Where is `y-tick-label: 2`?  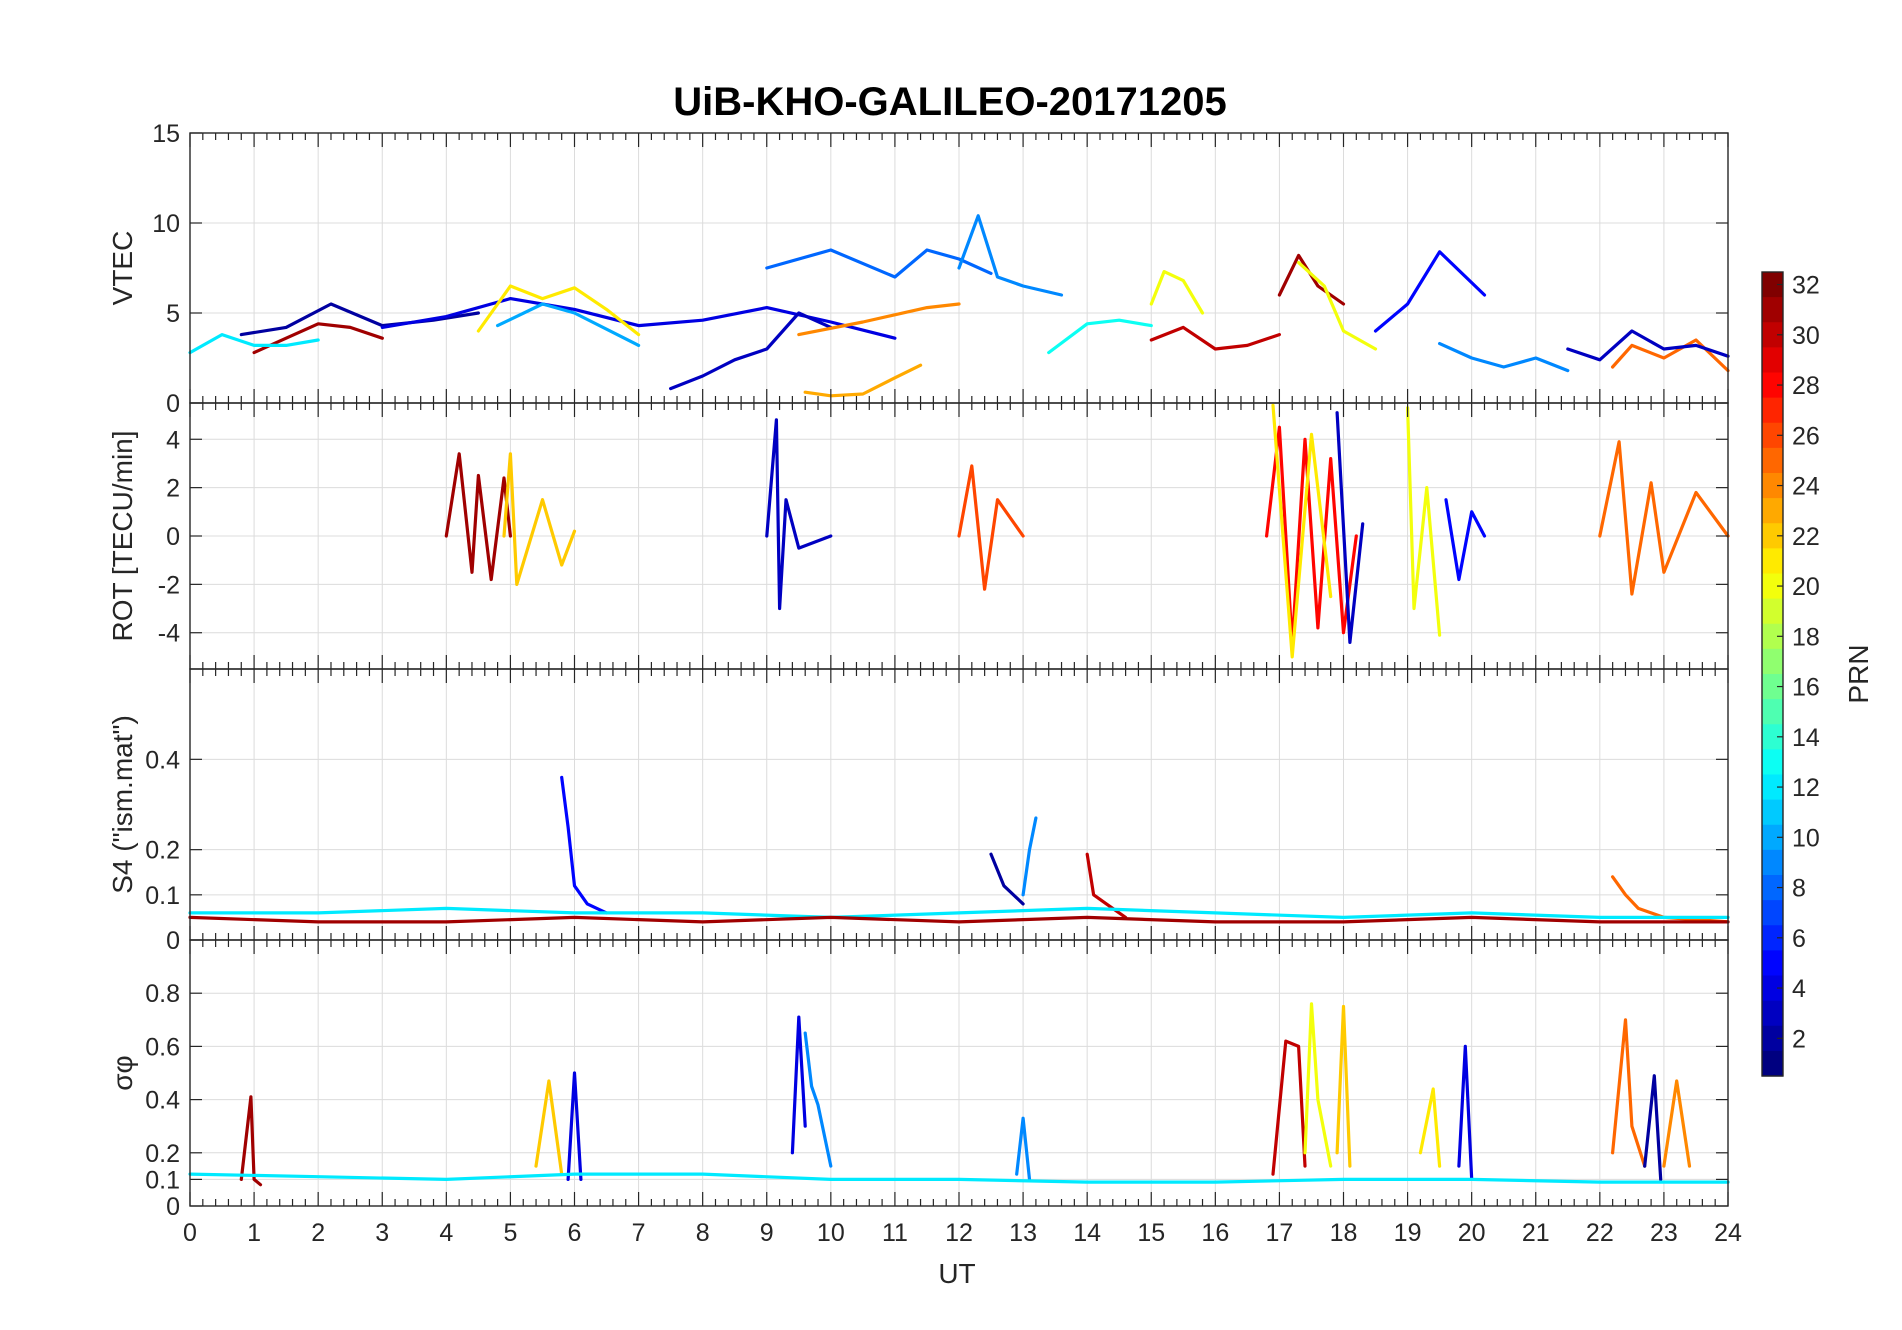 y-tick-label: 2 is located at coordinates (173, 489).